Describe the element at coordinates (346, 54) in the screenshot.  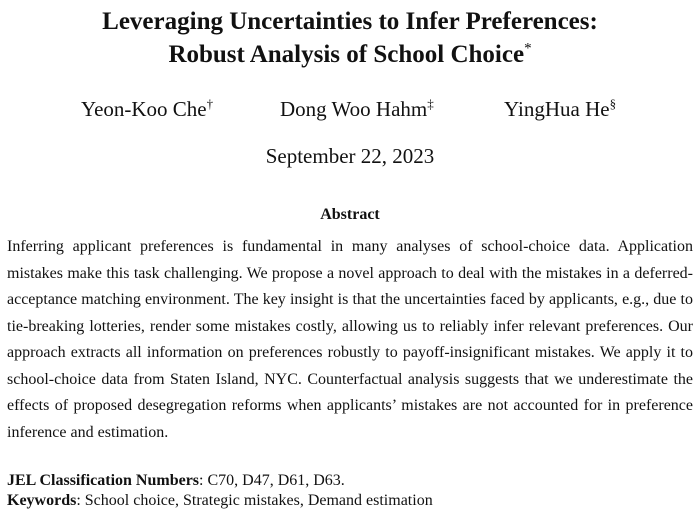
I see `paper-title-text-2: Robust Analysis of School Choice` at that location.